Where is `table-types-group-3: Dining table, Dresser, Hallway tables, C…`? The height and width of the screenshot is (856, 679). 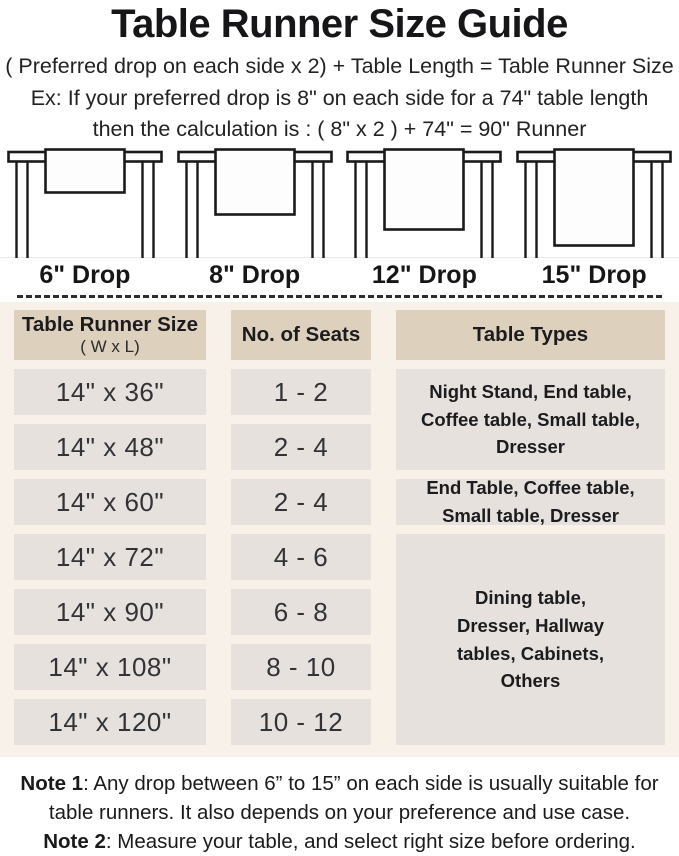
table-types-group-3: Dining table, Dresser, Hallway tables, C… is located at coordinates (530, 639).